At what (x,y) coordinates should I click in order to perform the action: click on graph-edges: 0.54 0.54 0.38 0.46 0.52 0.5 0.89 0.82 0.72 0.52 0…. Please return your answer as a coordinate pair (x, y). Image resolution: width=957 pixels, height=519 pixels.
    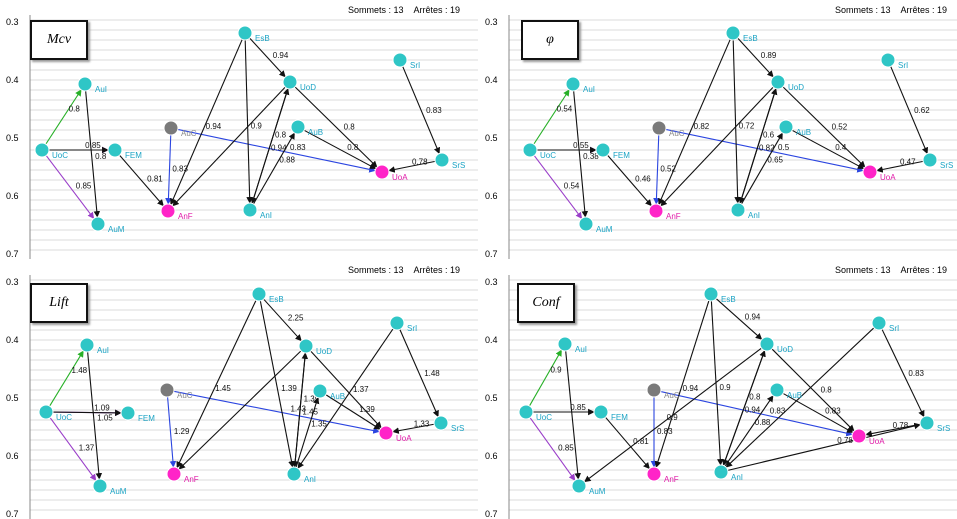
    Looking at the image, I should click on (731, 128).